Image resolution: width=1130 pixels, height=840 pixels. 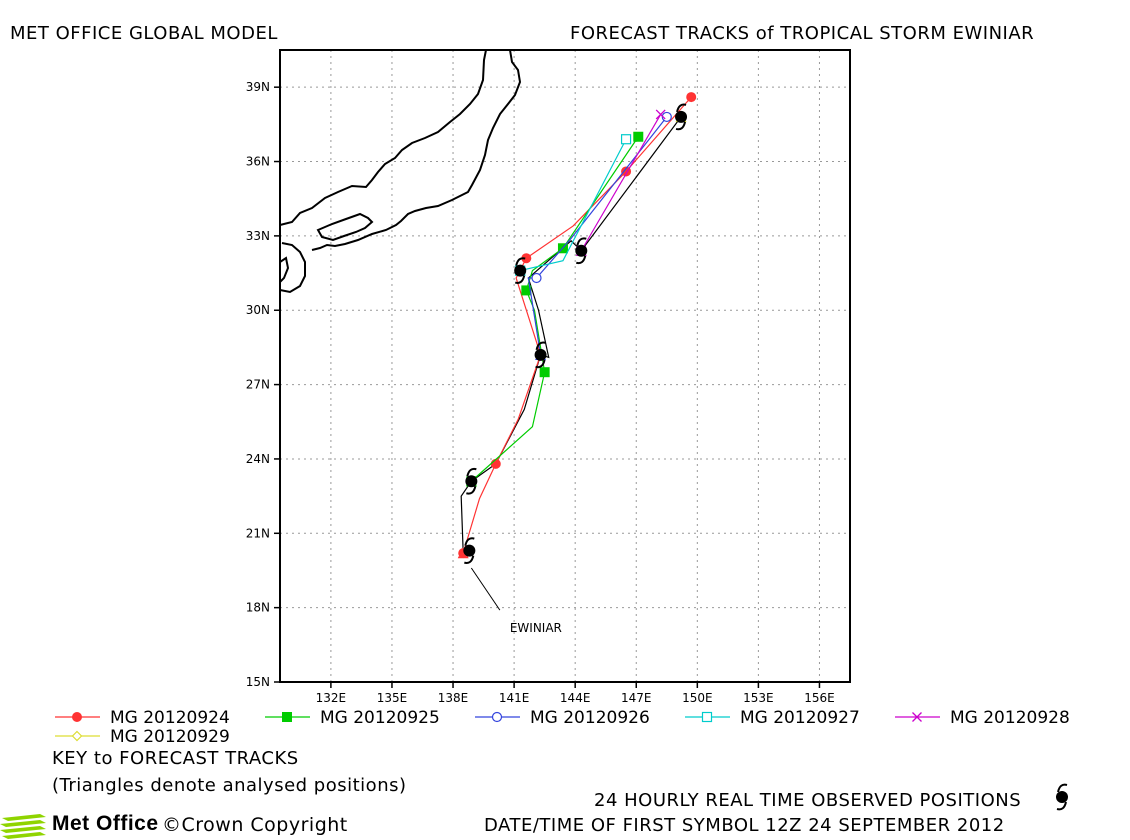 What do you see at coordinates (800, 718) in the screenshot?
I see `legend-label-3: MG 20120927` at bounding box center [800, 718].